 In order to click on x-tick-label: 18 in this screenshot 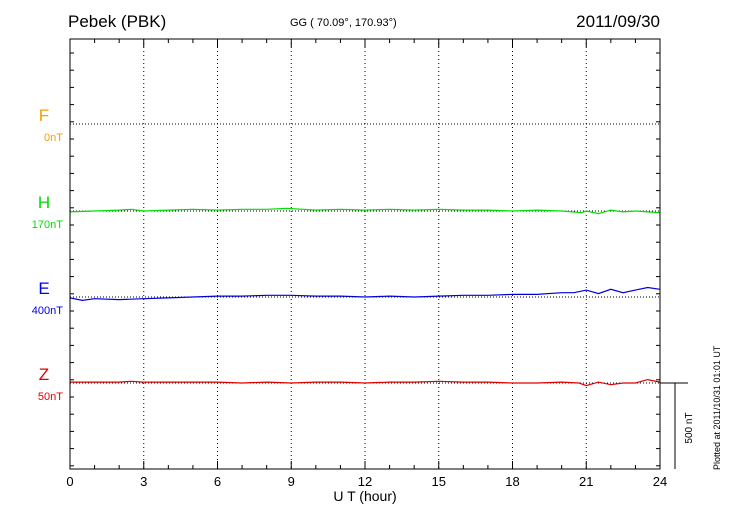, I will do `click(512, 481)`.